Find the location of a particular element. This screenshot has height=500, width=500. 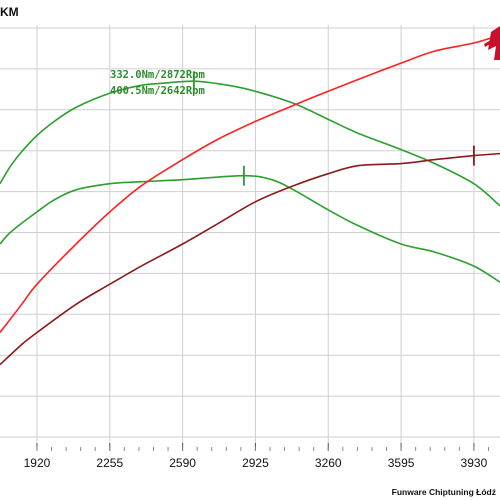

logo-mark-icon is located at coordinates (494, 43).